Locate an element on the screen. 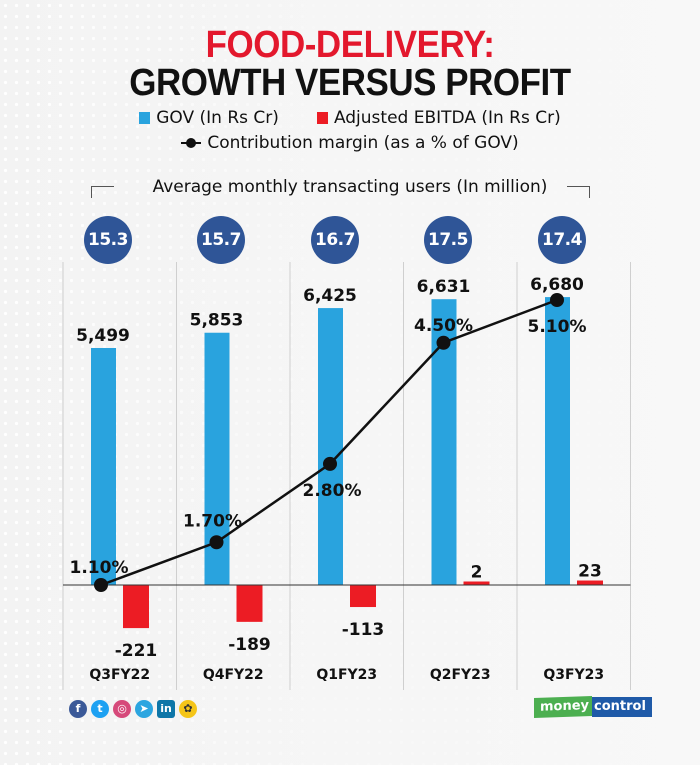 The width and height of the screenshot is (700, 765). margin-value-label: 1.70% is located at coordinates (212, 521).